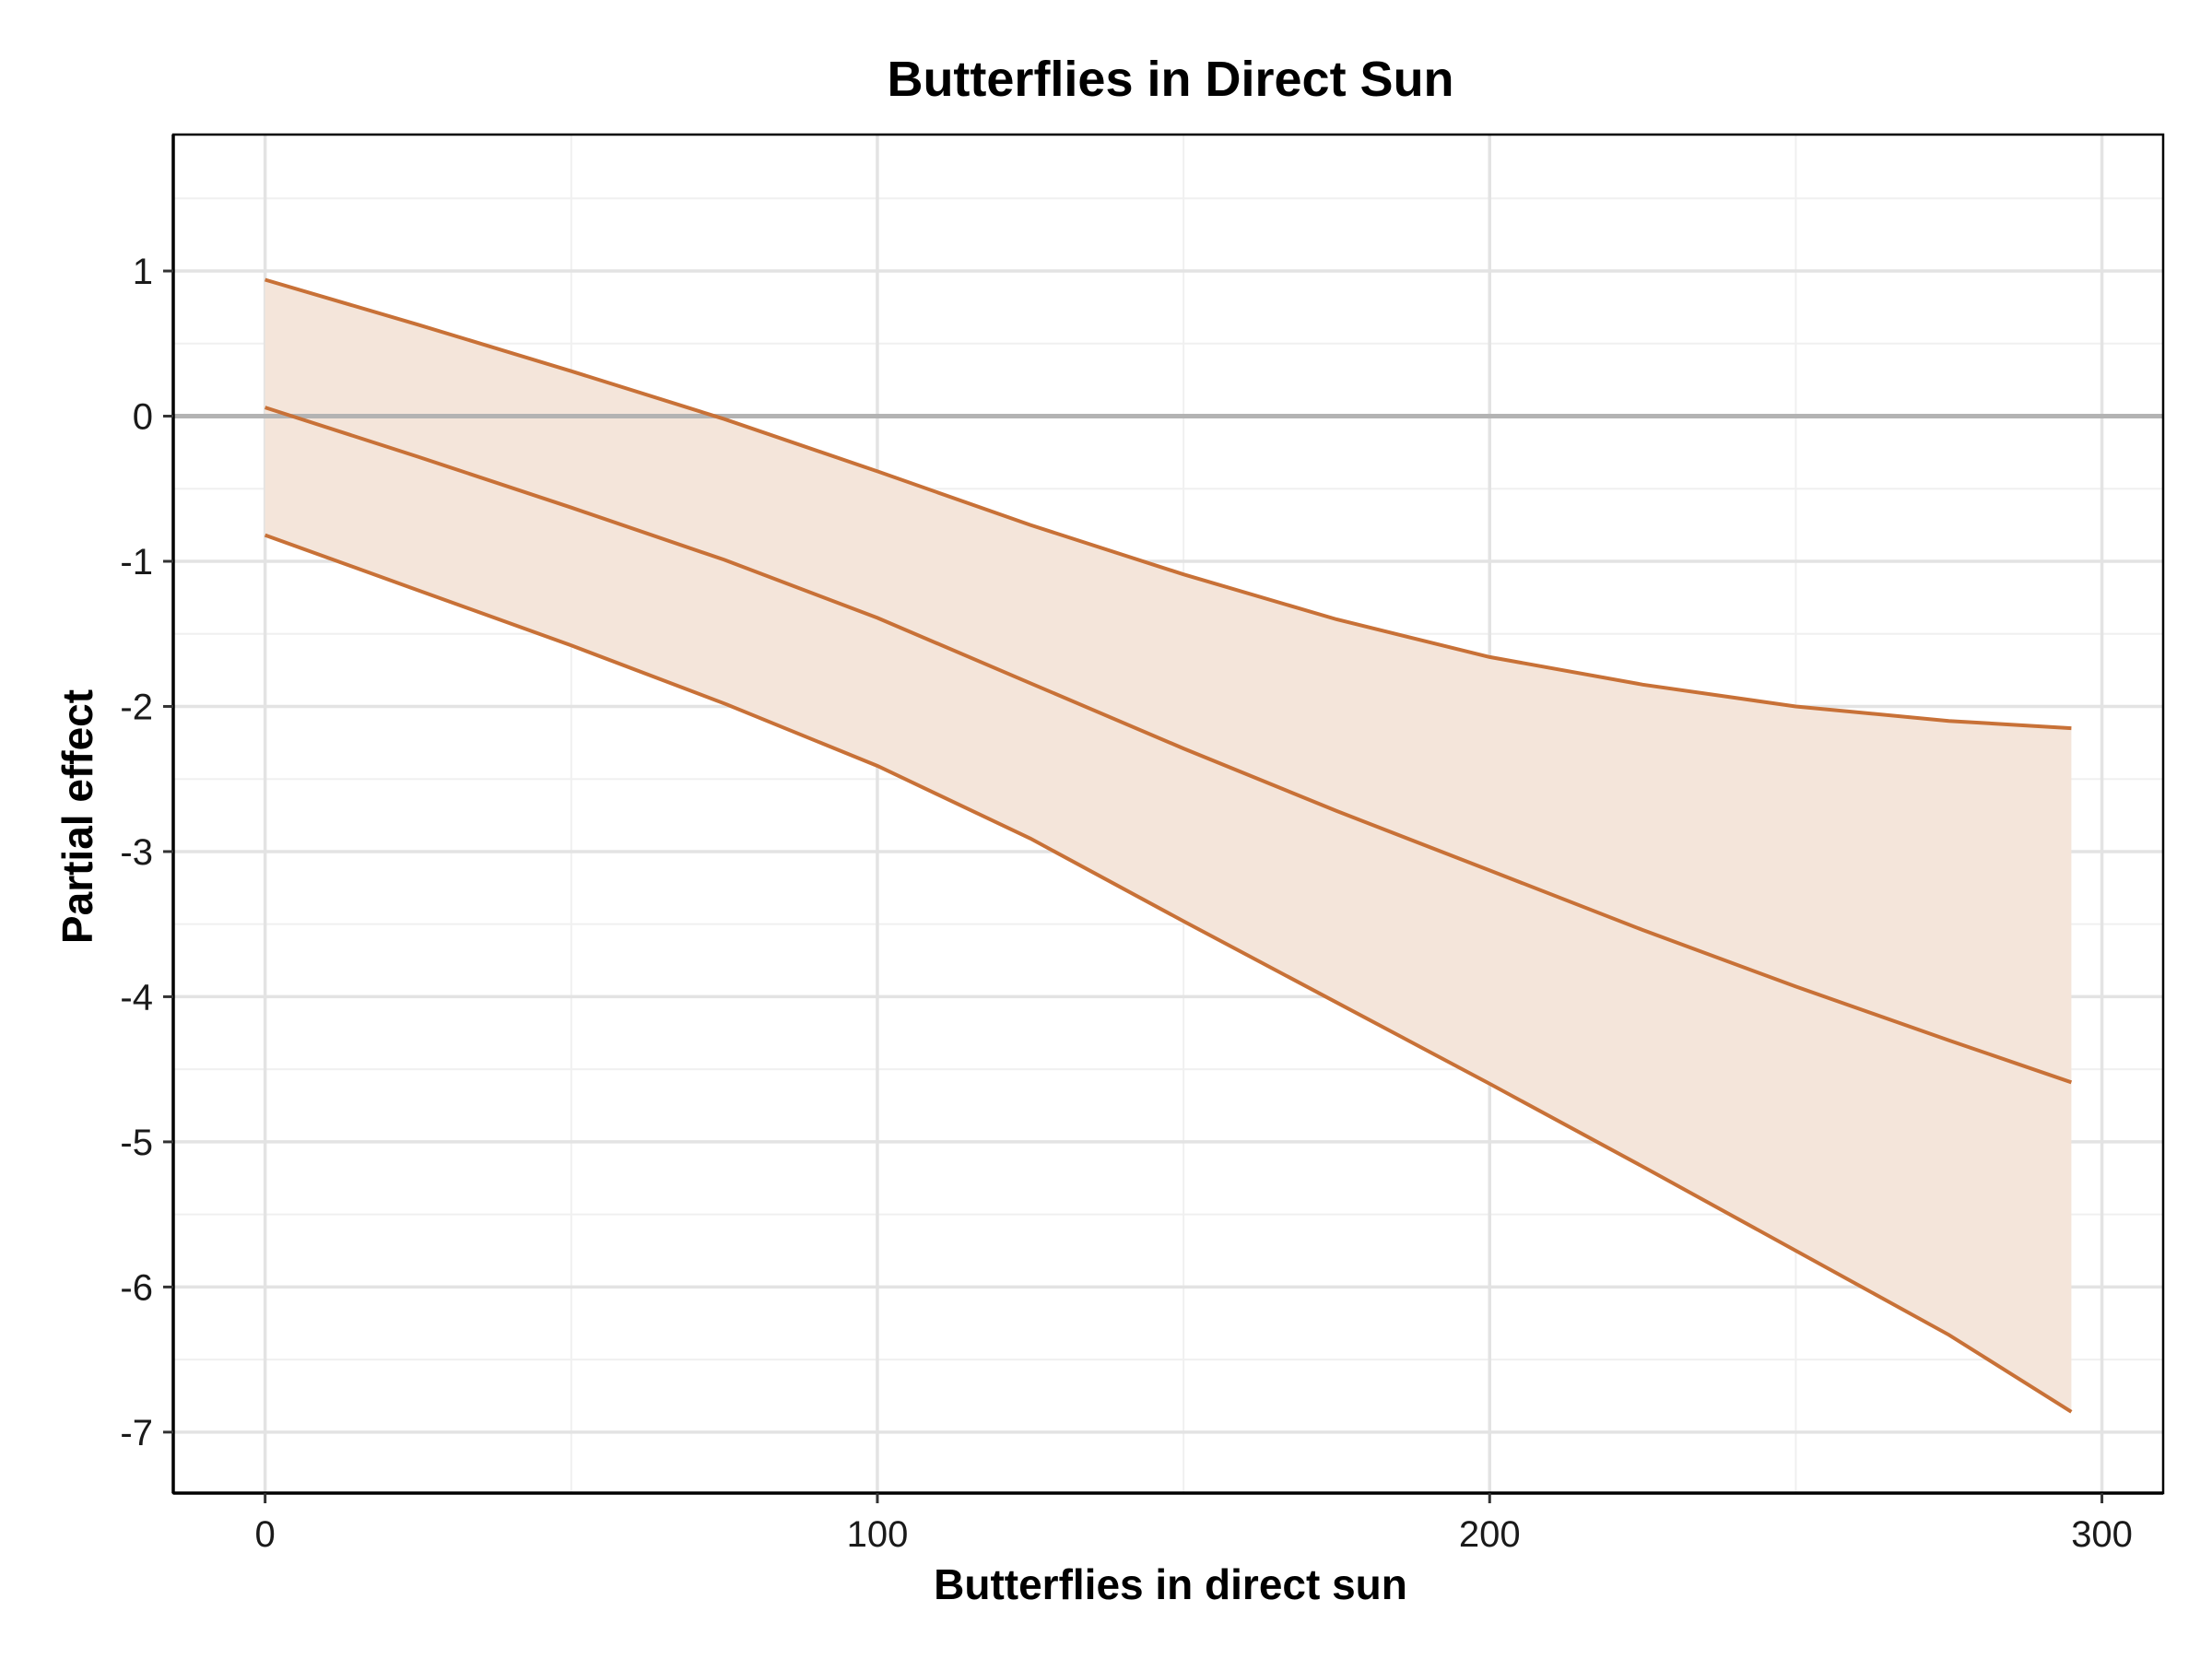 The height and width of the screenshot is (1659, 2212). What do you see at coordinates (136, 1143) in the screenshot?
I see `y-tick-label: -5` at bounding box center [136, 1143].